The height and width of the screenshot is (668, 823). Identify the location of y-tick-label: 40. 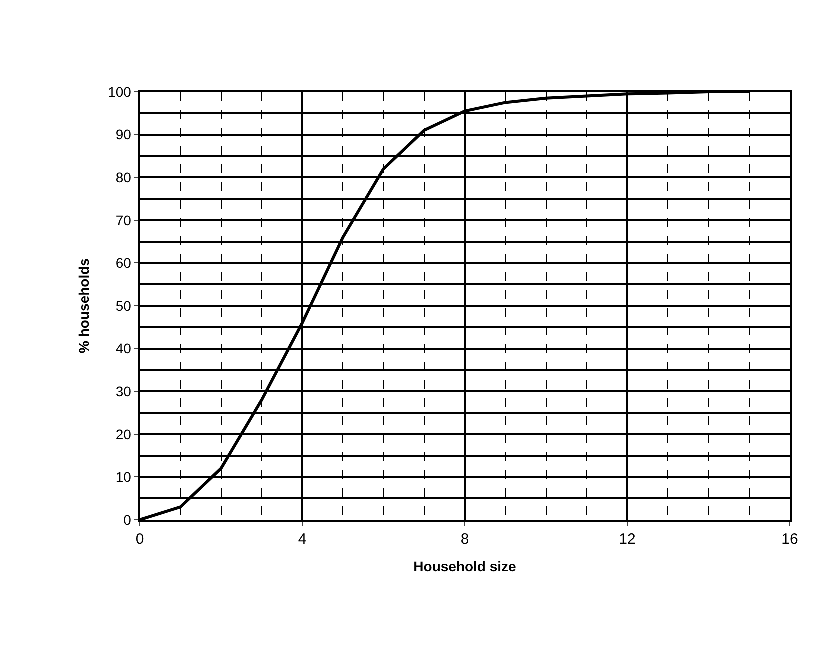
(124, 348).